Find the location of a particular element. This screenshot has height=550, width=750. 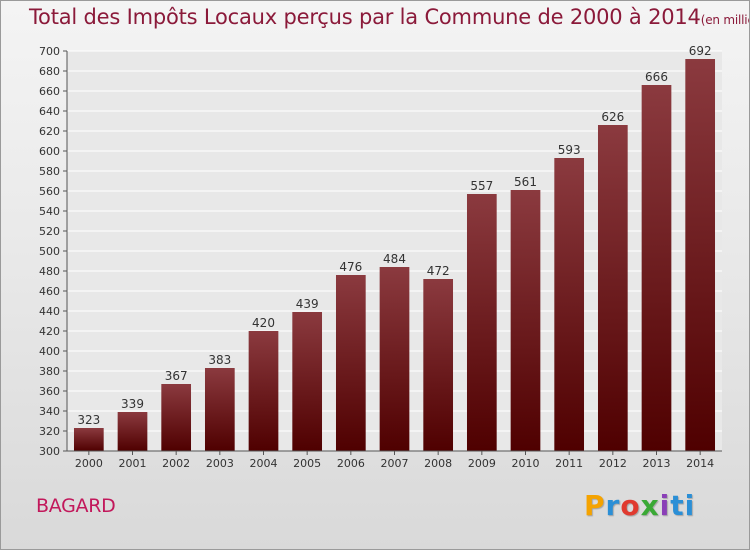

data-label-2013: 666 is located at coordinates (656, 77).